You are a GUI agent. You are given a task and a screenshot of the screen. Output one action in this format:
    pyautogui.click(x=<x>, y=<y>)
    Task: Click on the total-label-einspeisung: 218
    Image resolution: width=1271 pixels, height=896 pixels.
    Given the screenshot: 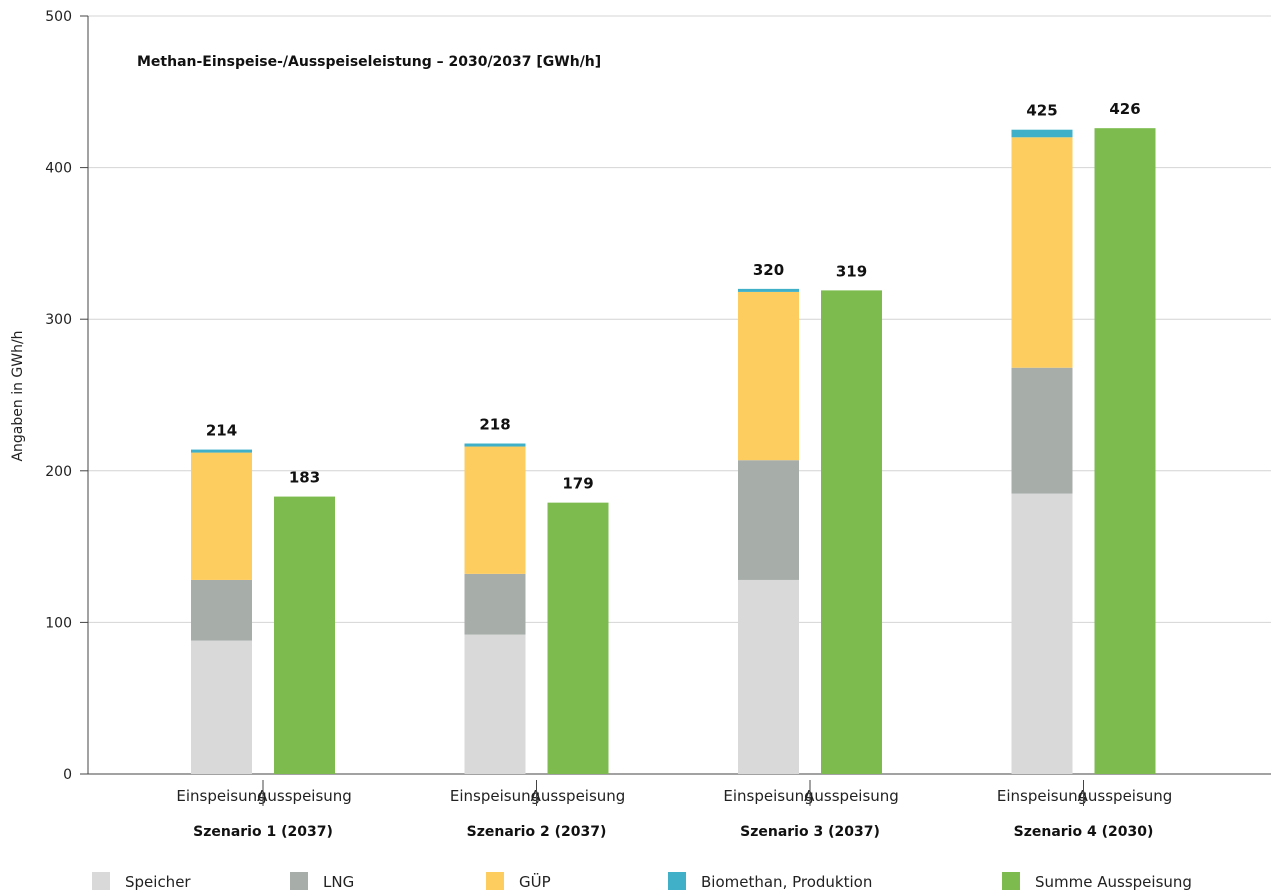 What is the action you would take?
    pyautogui.click(x=494, y=425)
    